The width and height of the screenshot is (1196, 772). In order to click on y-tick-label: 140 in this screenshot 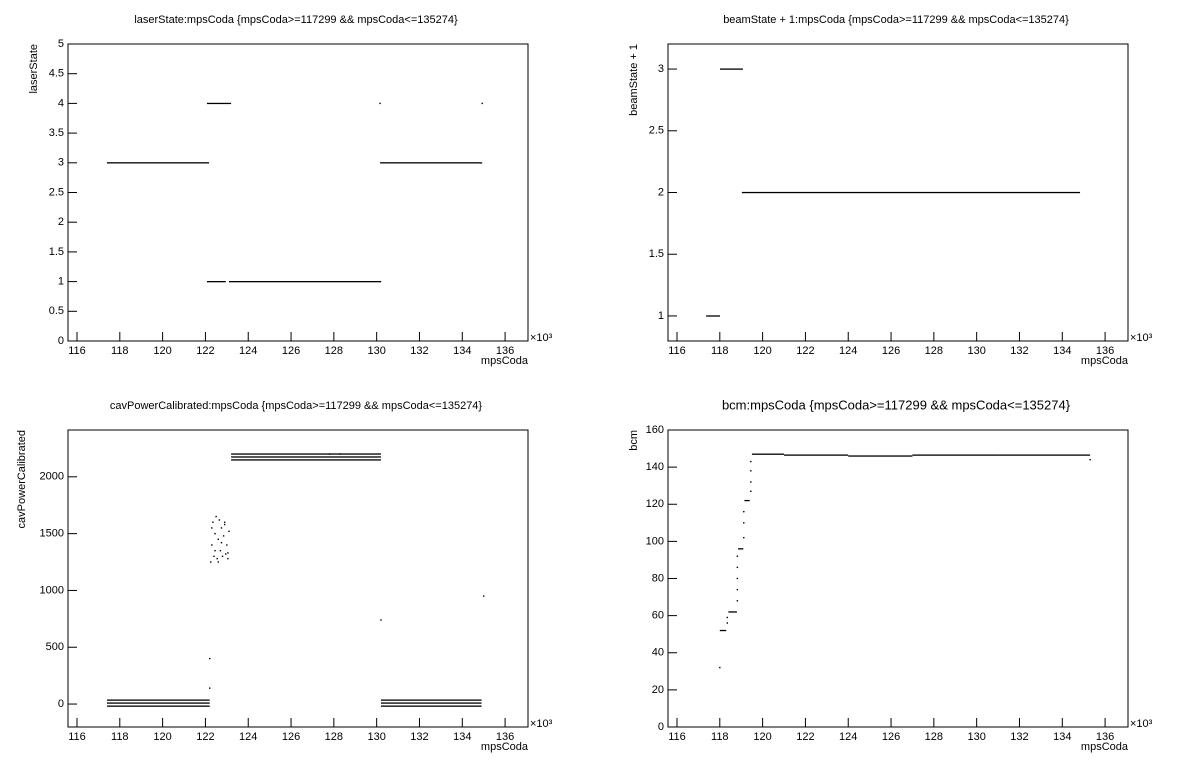, I will do `click(655, 467)`.